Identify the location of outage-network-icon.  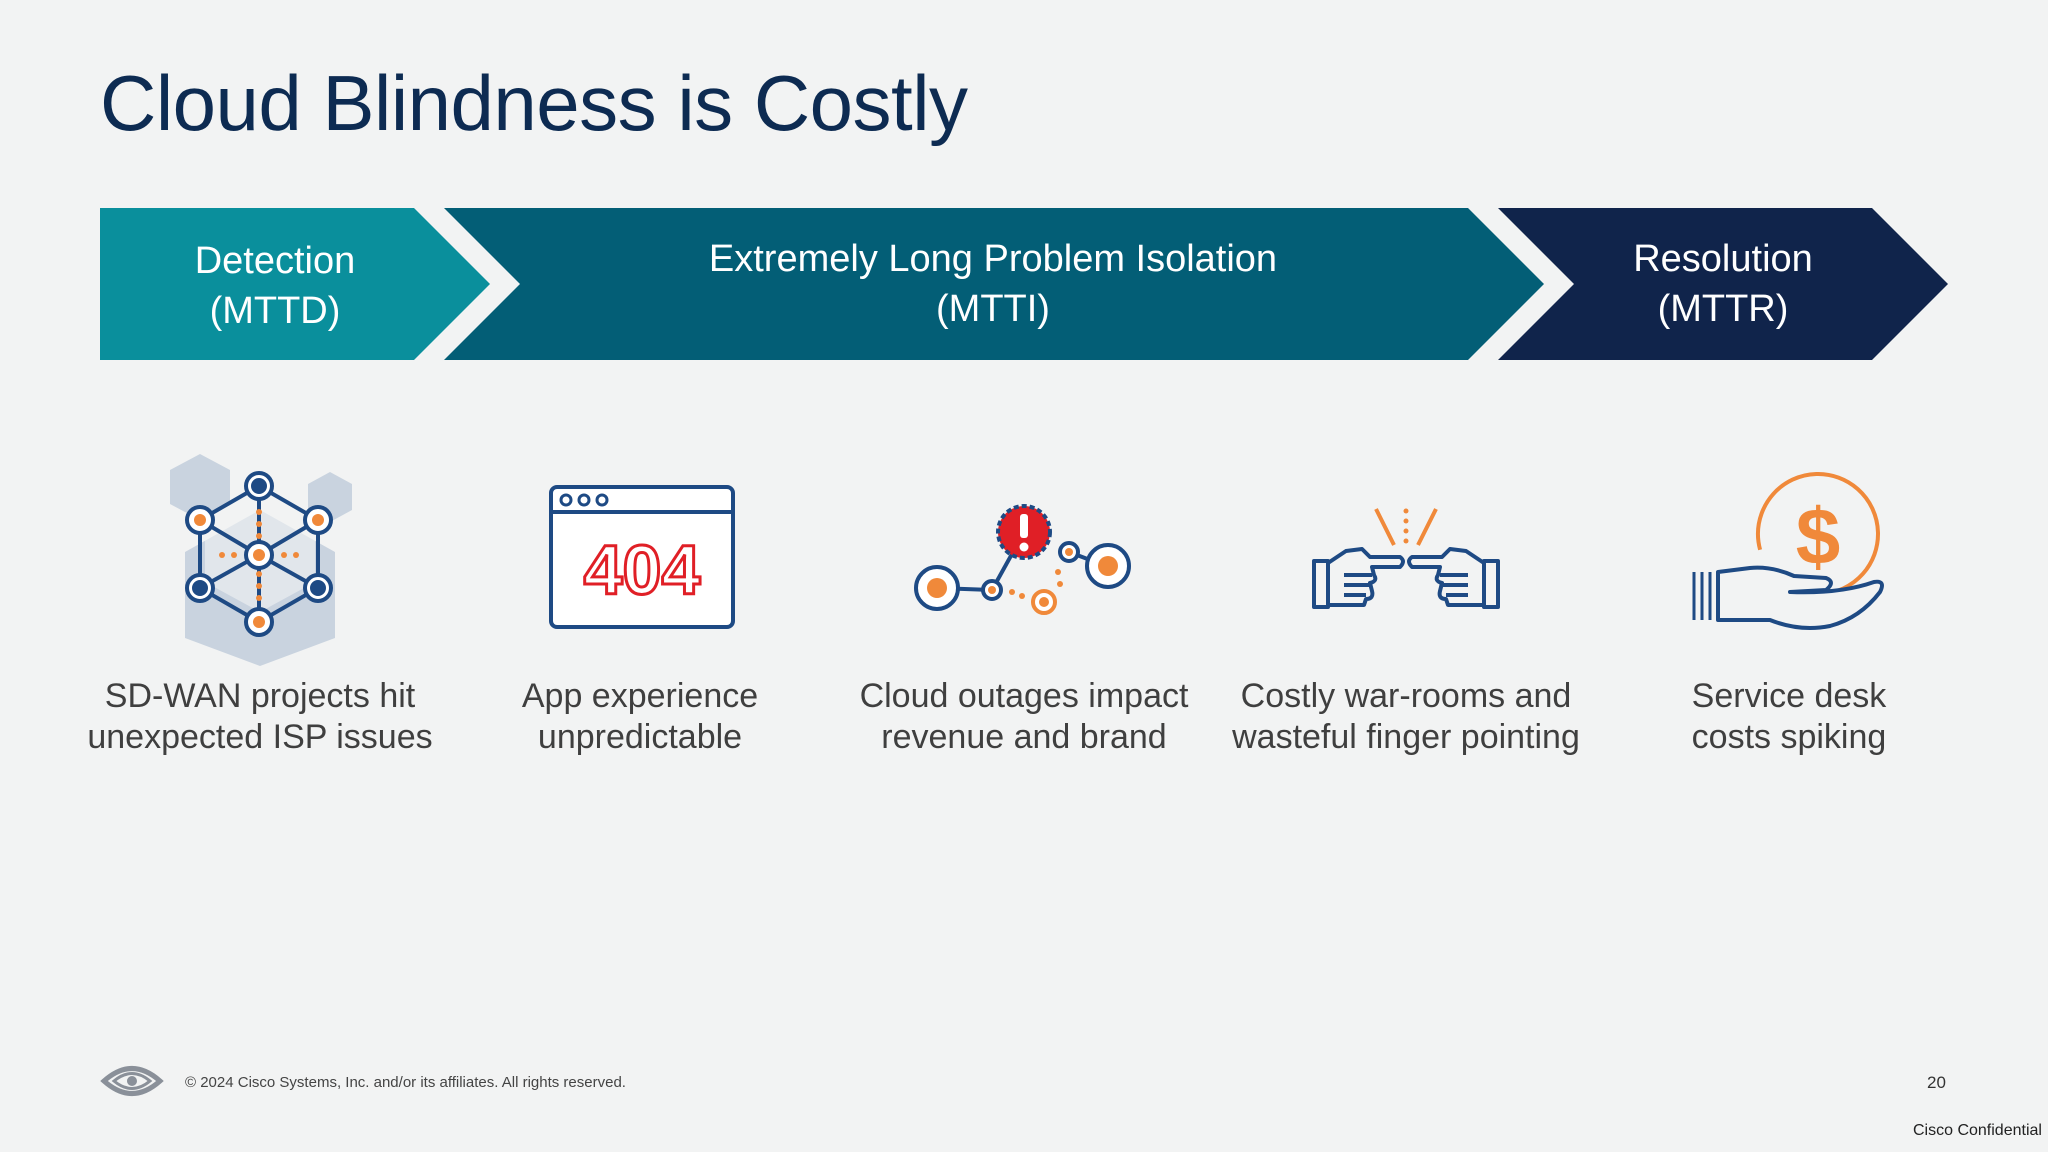
(1022, 559).